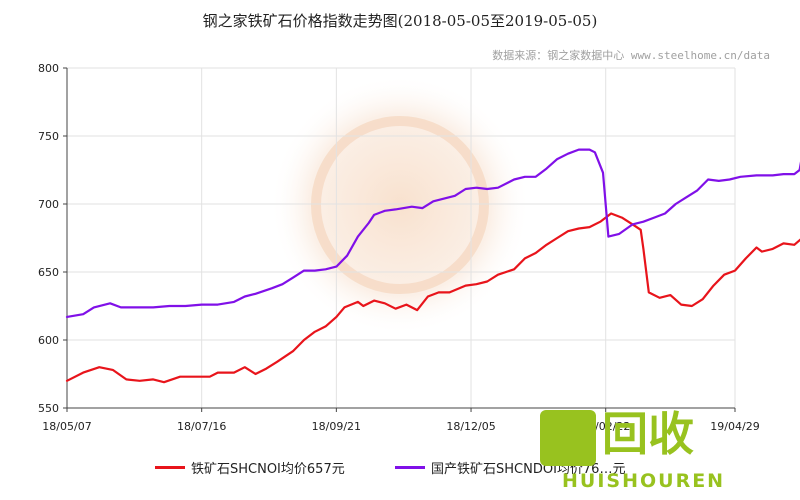 The image size is (800, 500). What do you see at coordinates (48, 408) in the screenshot?
I see `y-tick-label: 550` at bounding box center [48, 408].